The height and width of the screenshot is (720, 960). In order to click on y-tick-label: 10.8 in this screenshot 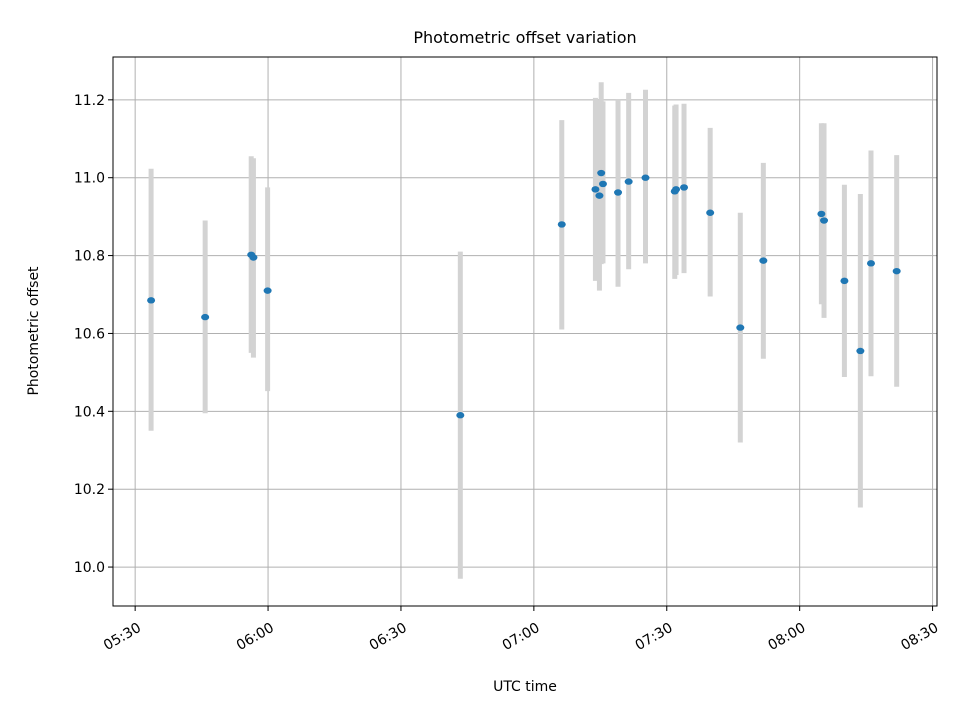, I will do `click(89, 257)`.